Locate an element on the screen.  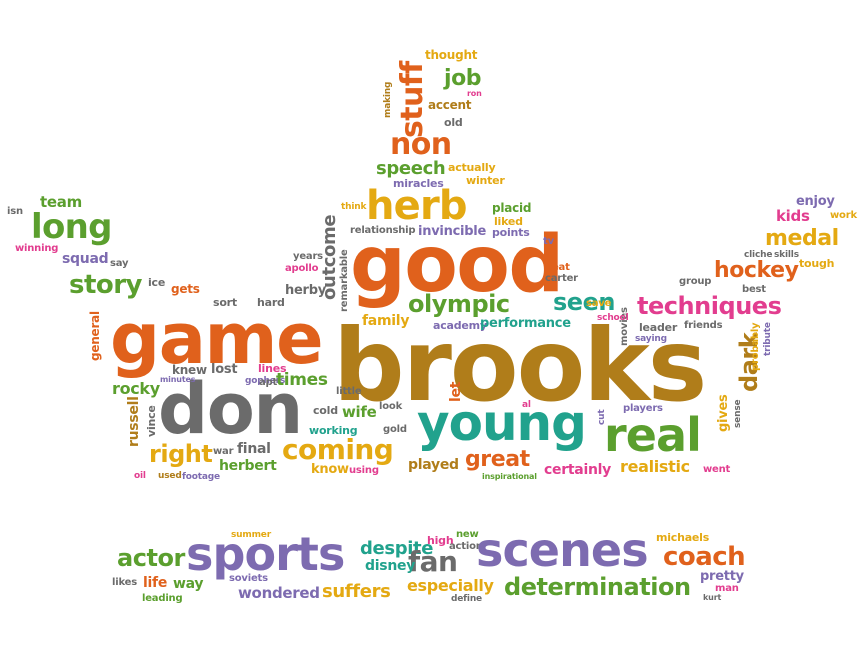
word-points: points is located at coordinates (511, 232).